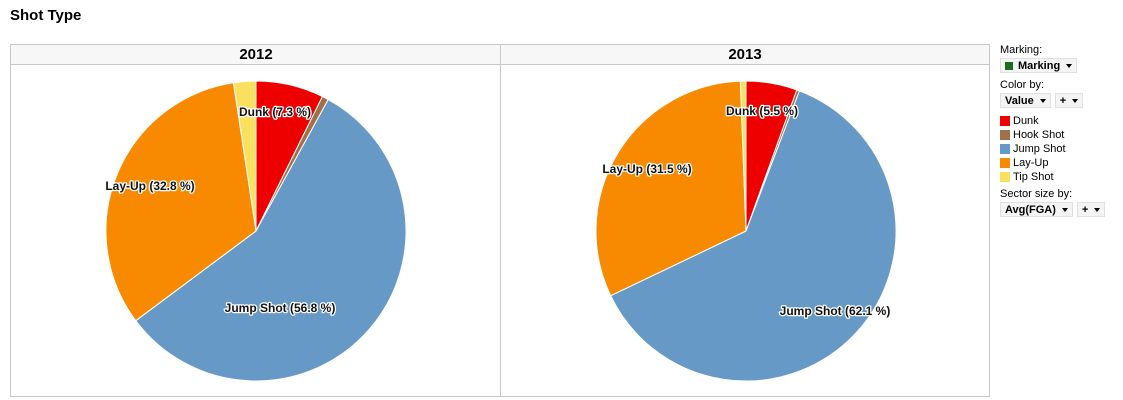 The width and height of the screenshot is (1123, 400). What do you see at coordinates (1091, 209) in the screenshot?
I see `sector-size-add-dropdown: +` at bounding box center [1091, 209].